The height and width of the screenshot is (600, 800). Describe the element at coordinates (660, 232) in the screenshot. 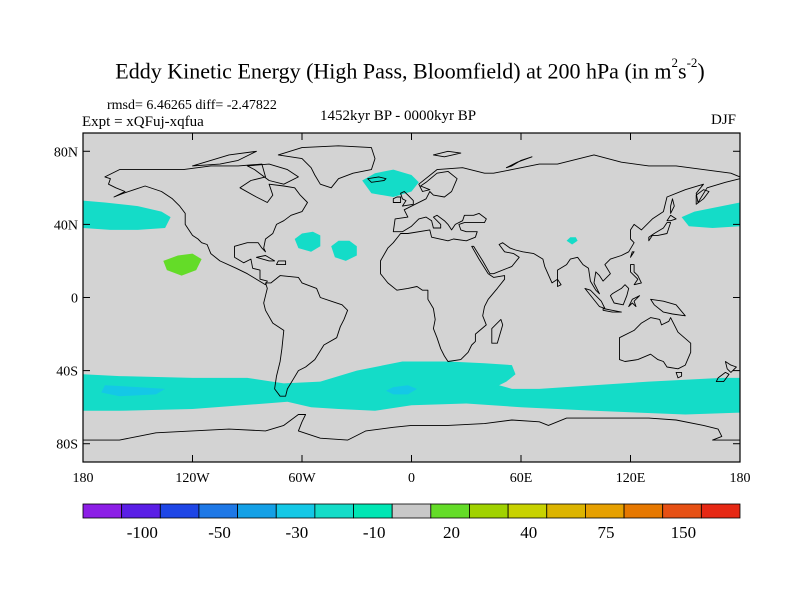

I see `coastline-japan` at that location.